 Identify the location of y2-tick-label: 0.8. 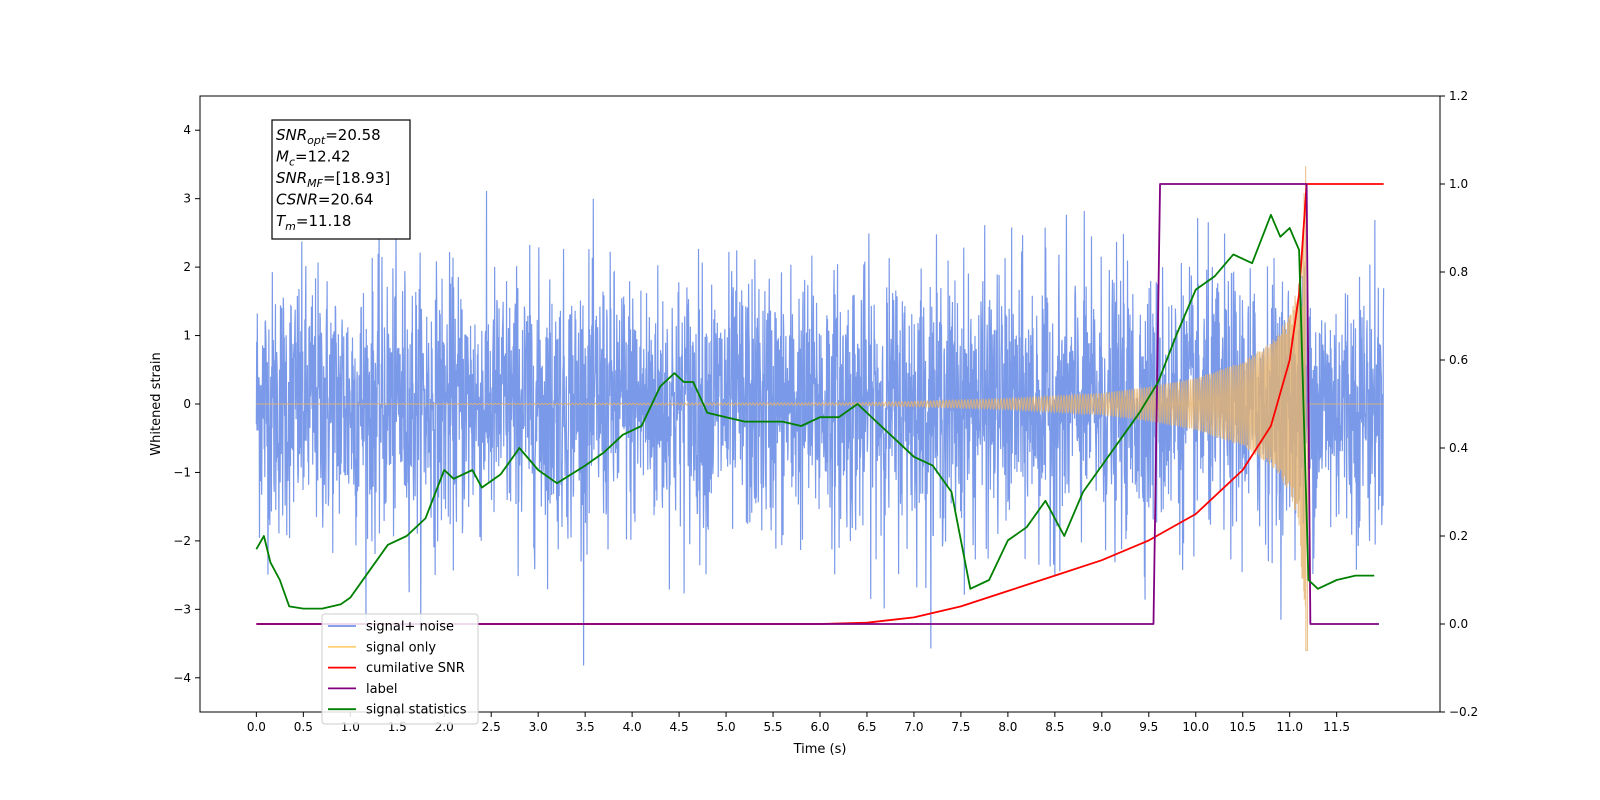
(1458, 272).